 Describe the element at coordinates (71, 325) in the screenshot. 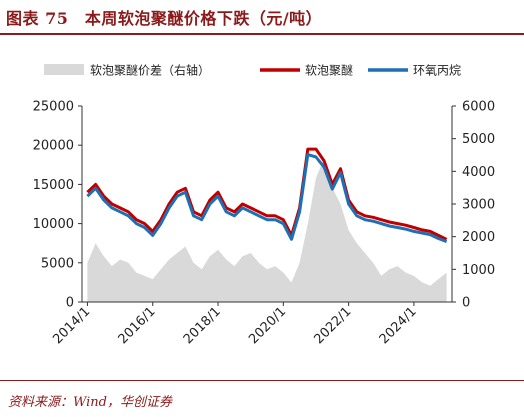

I see `x-tick-label: 2014/1` at that location.